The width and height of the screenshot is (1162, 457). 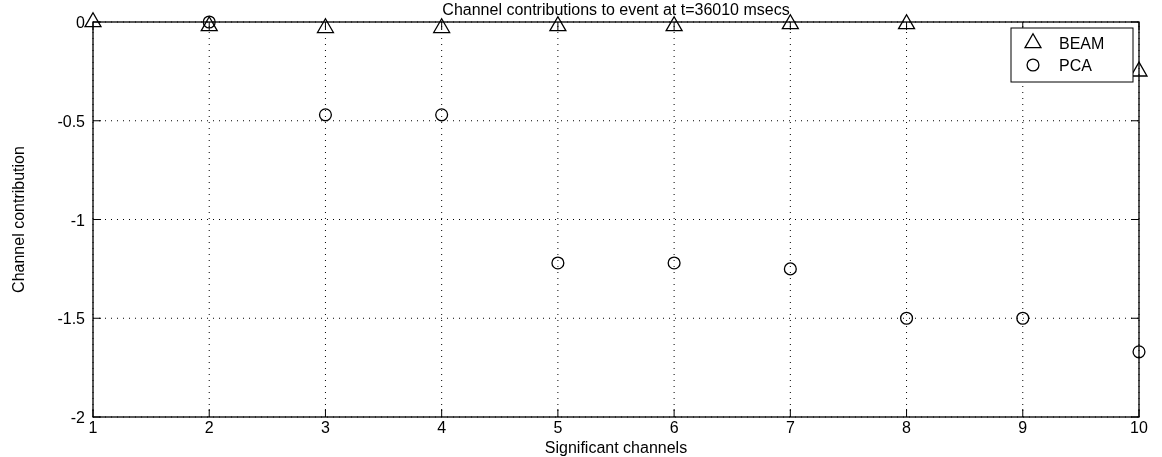 I want to click on x-tick-label: 1, so click(x=93, y=427).